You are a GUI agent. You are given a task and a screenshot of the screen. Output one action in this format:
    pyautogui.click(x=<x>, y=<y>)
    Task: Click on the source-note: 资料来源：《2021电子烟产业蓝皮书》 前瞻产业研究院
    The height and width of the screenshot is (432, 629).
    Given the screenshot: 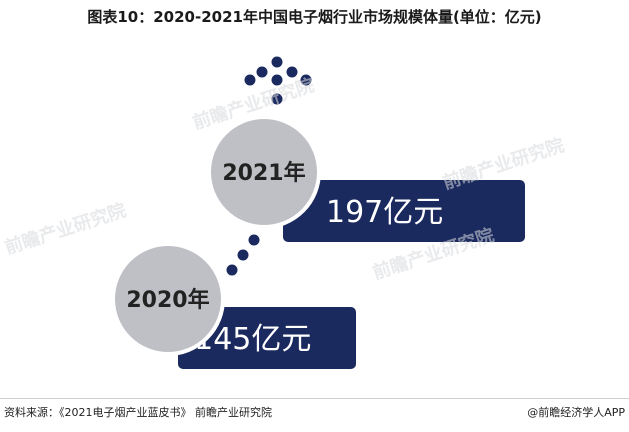 What is the action you would take?
    pyautogui.click(x=138, y=412)
    